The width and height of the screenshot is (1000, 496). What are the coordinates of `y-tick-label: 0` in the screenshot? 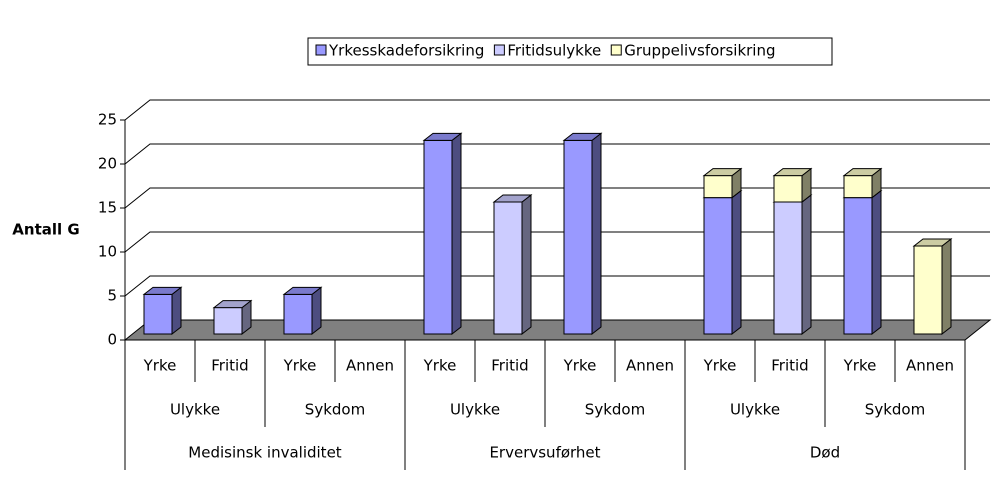 It's located at (112, 340).